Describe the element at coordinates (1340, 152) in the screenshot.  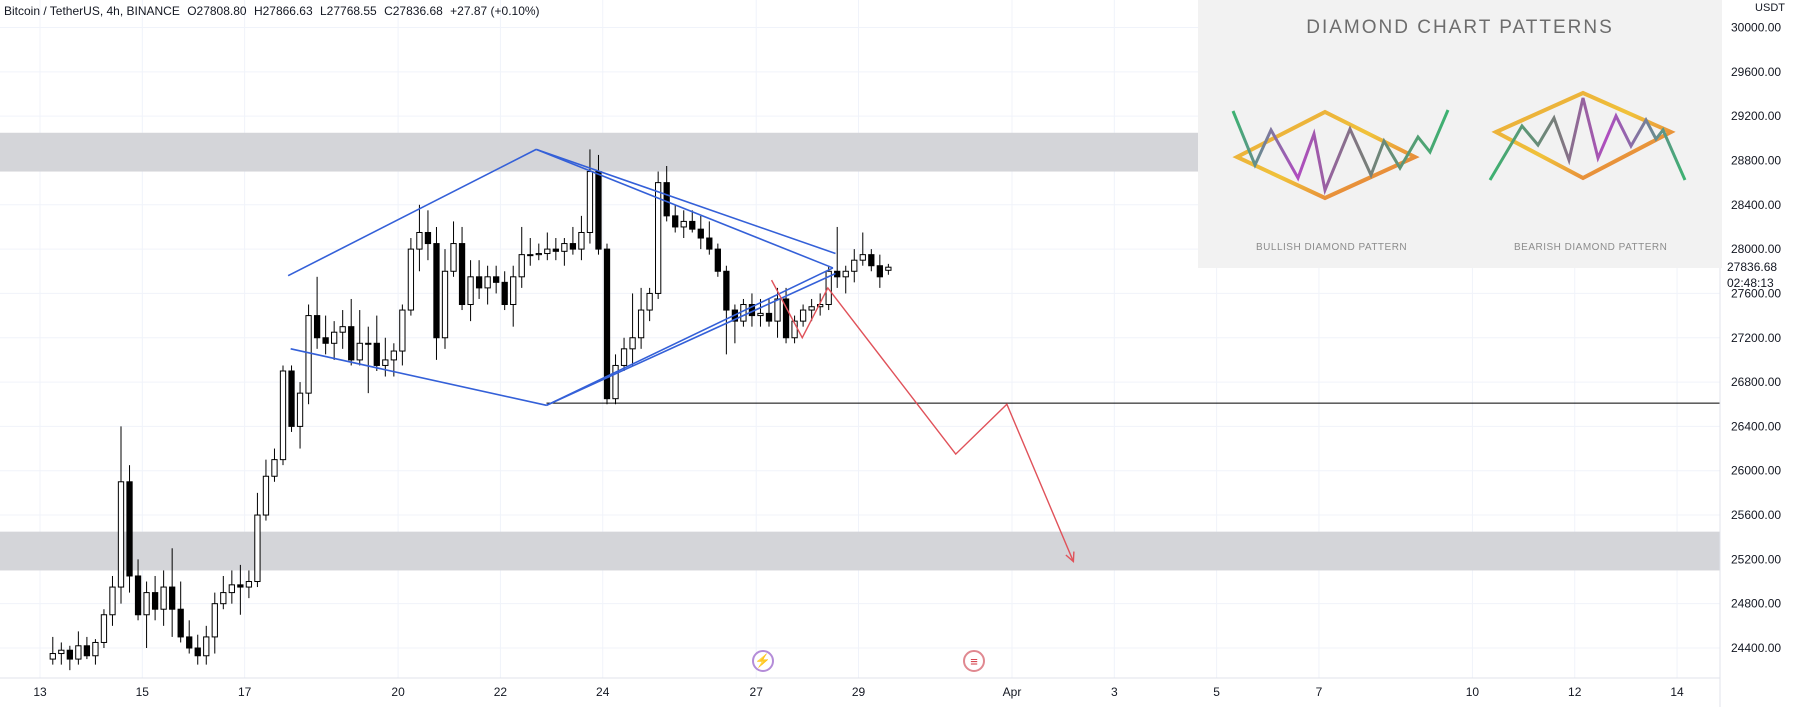
I see `bullish-zigzag` at that location.